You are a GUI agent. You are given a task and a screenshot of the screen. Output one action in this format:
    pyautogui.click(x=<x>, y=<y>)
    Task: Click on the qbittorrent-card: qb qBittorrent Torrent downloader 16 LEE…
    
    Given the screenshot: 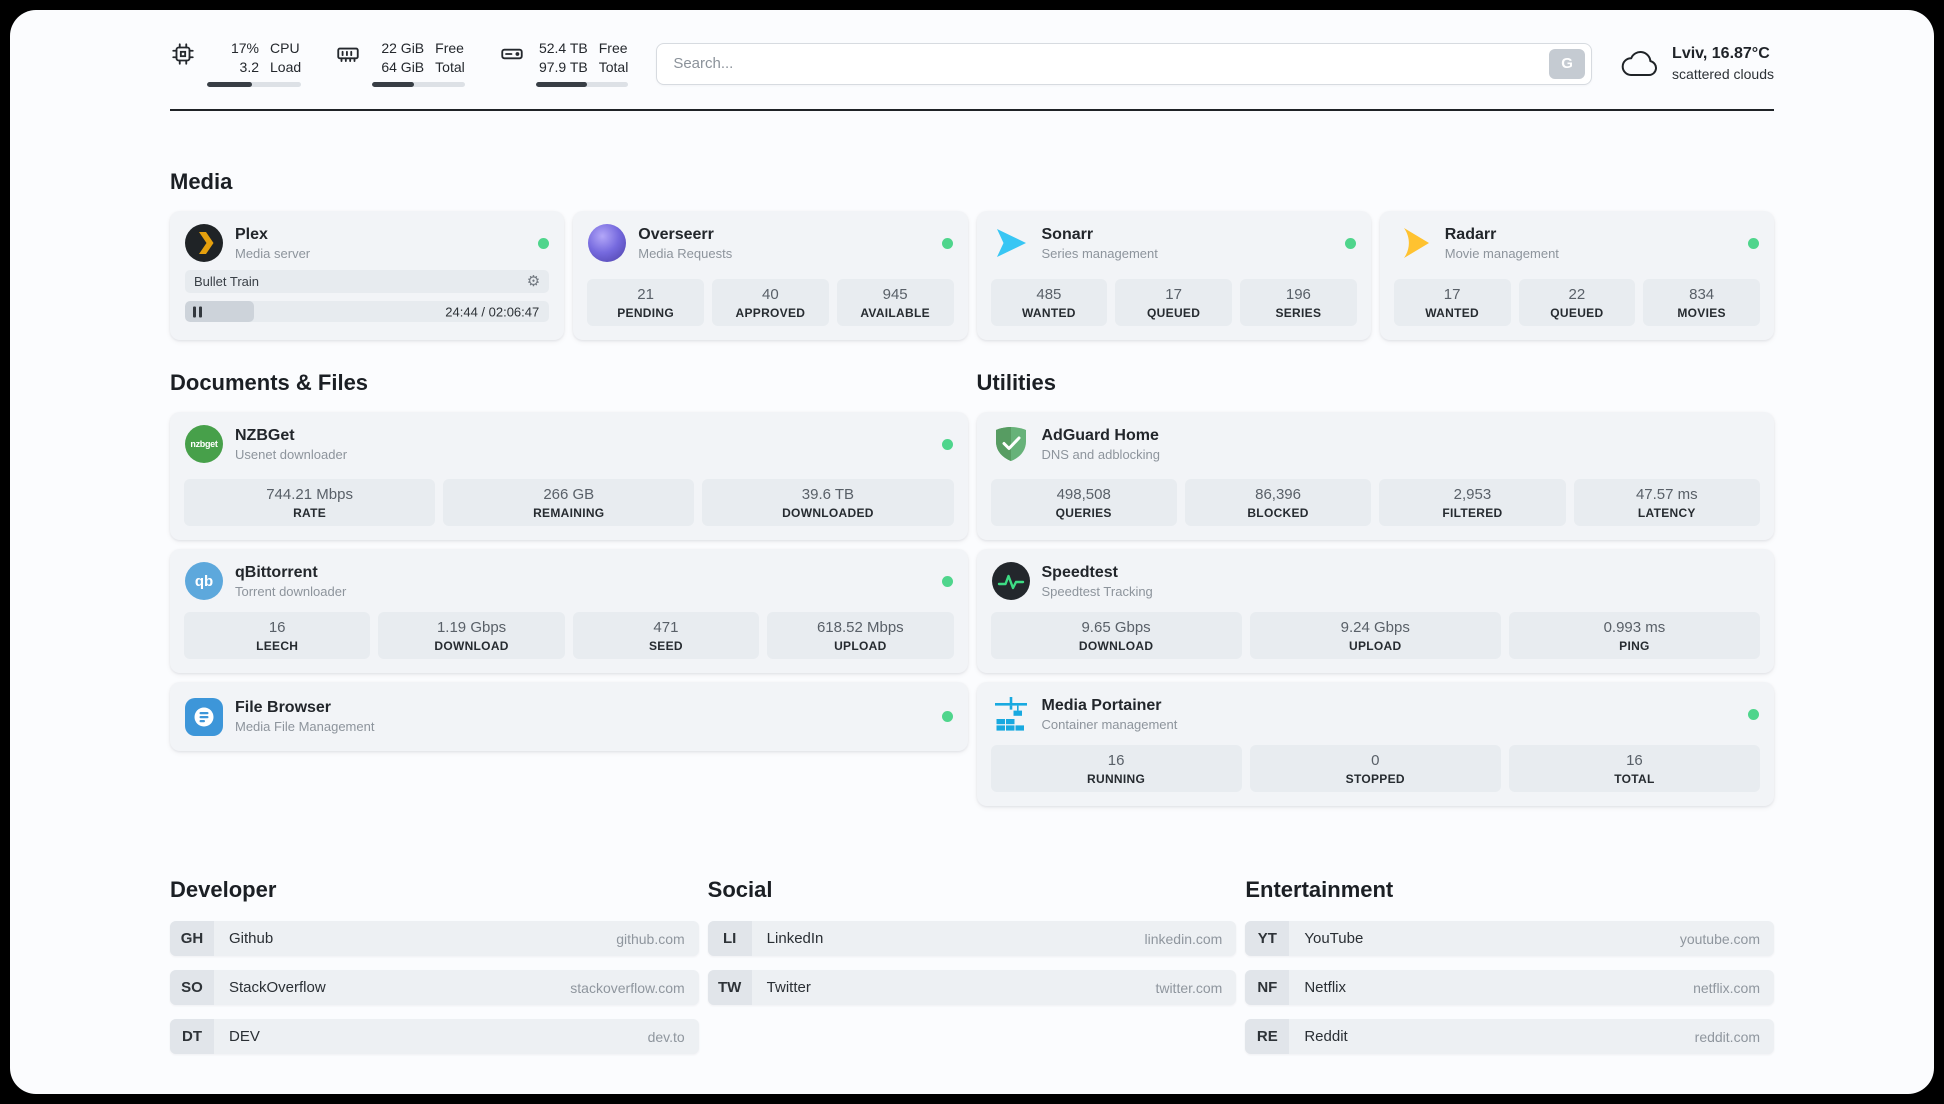 What is the action you would take?
    pyautogui.click(x=569, y=611)
    